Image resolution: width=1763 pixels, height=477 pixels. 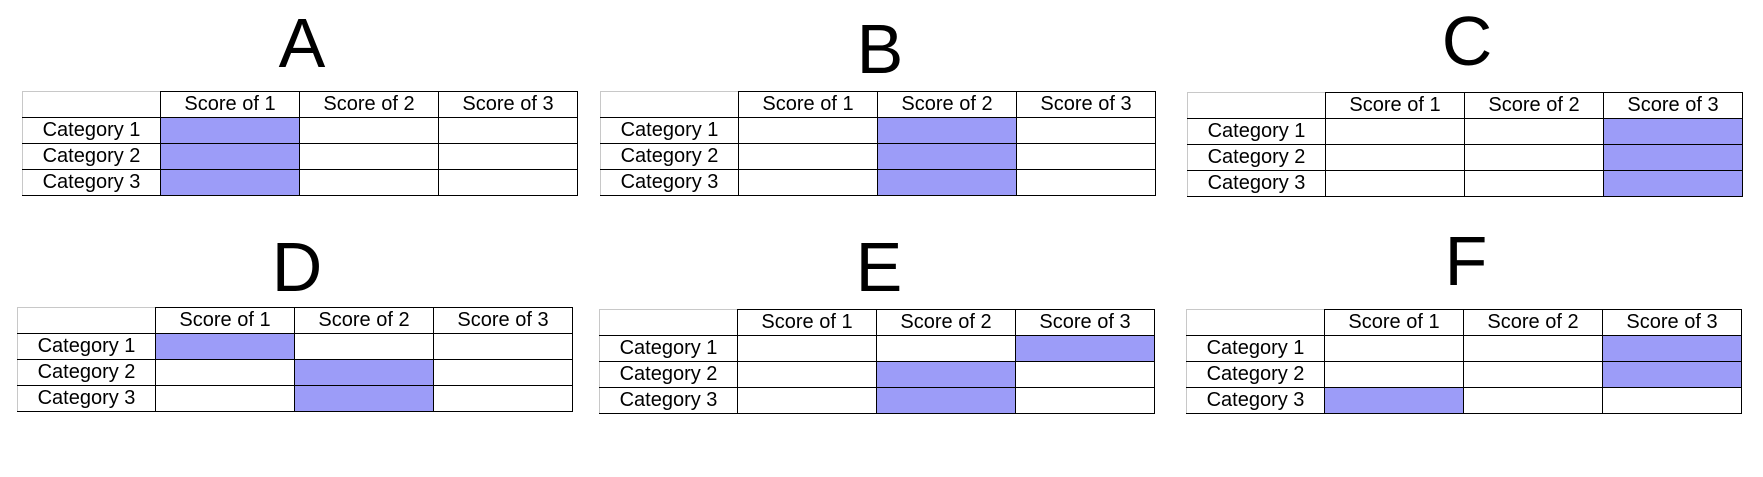 I want to click on panel-title: C, so click(x=1467, y=41).